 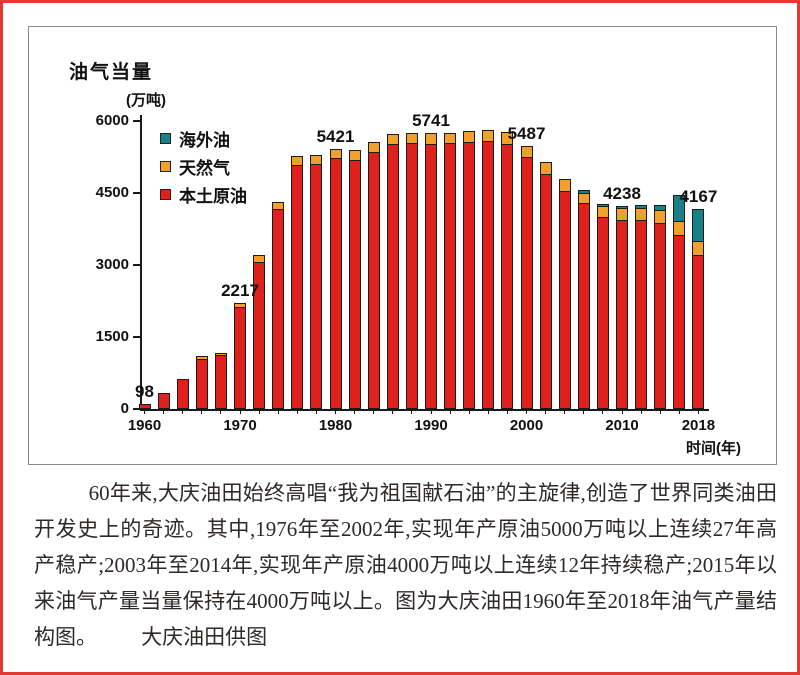 What do you see at coordinates (144, 392) in the screenshot?
I see `value-label-1960: 98` at bounding box center [144, 392].